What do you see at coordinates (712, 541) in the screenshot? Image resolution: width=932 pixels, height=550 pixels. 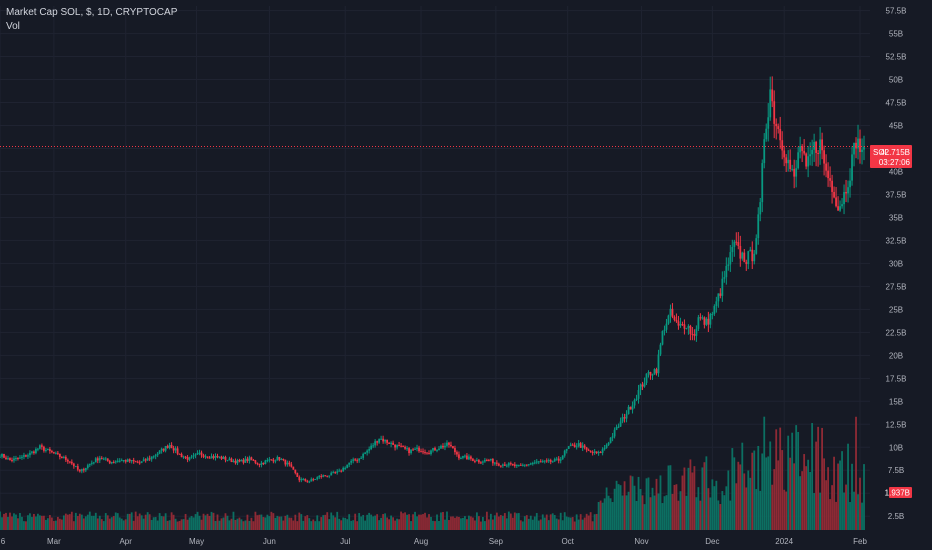 I see `x-tick-label: Dec` at bounding box center [712, 541].